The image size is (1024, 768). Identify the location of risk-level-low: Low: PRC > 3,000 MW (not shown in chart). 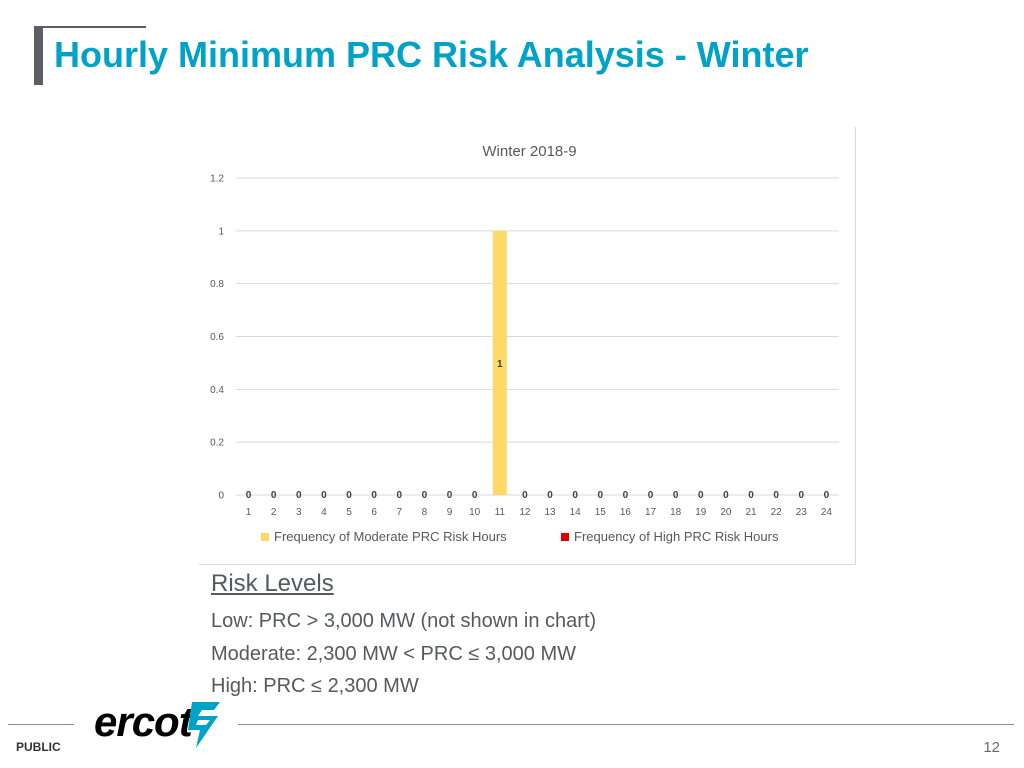
(404, 621).